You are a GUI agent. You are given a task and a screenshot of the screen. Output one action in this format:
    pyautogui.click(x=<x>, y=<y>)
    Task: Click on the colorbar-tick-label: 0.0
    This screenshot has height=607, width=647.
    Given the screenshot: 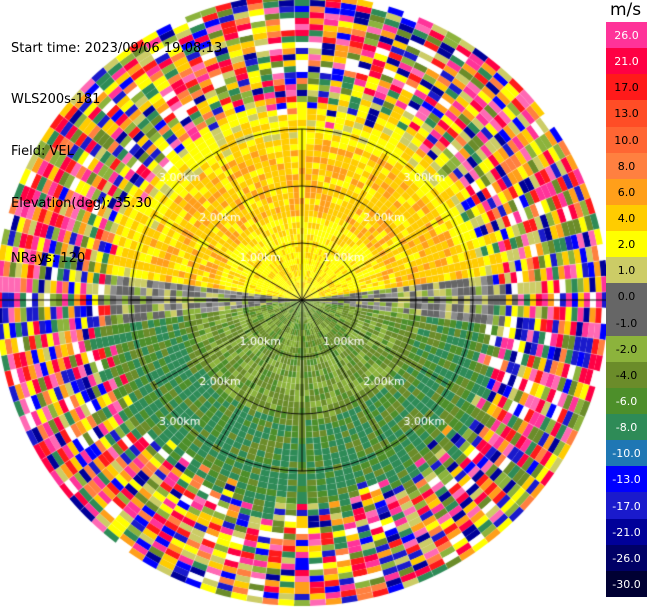 What is the action you would take?
    pyautogui.click(x=626, y=297)
    